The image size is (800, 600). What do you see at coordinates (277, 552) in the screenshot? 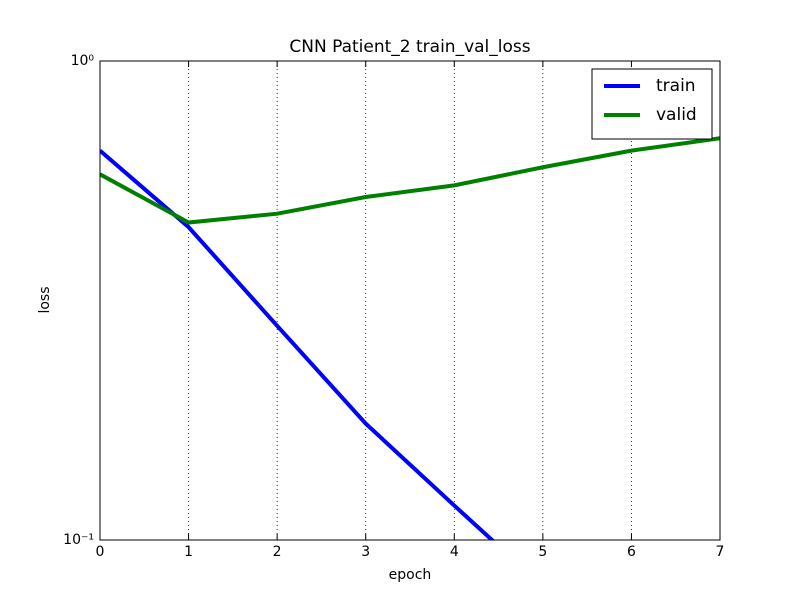
I see `x-tick-label: 2` at bounding box center [277, 552].